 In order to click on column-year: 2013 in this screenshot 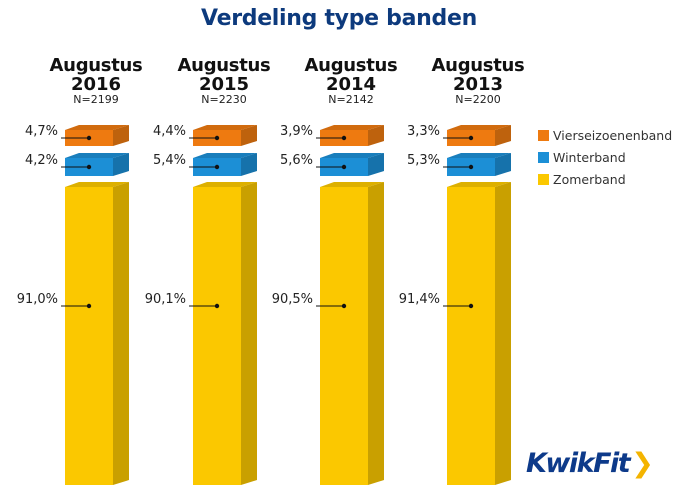, I will do `click(478, 84)`.